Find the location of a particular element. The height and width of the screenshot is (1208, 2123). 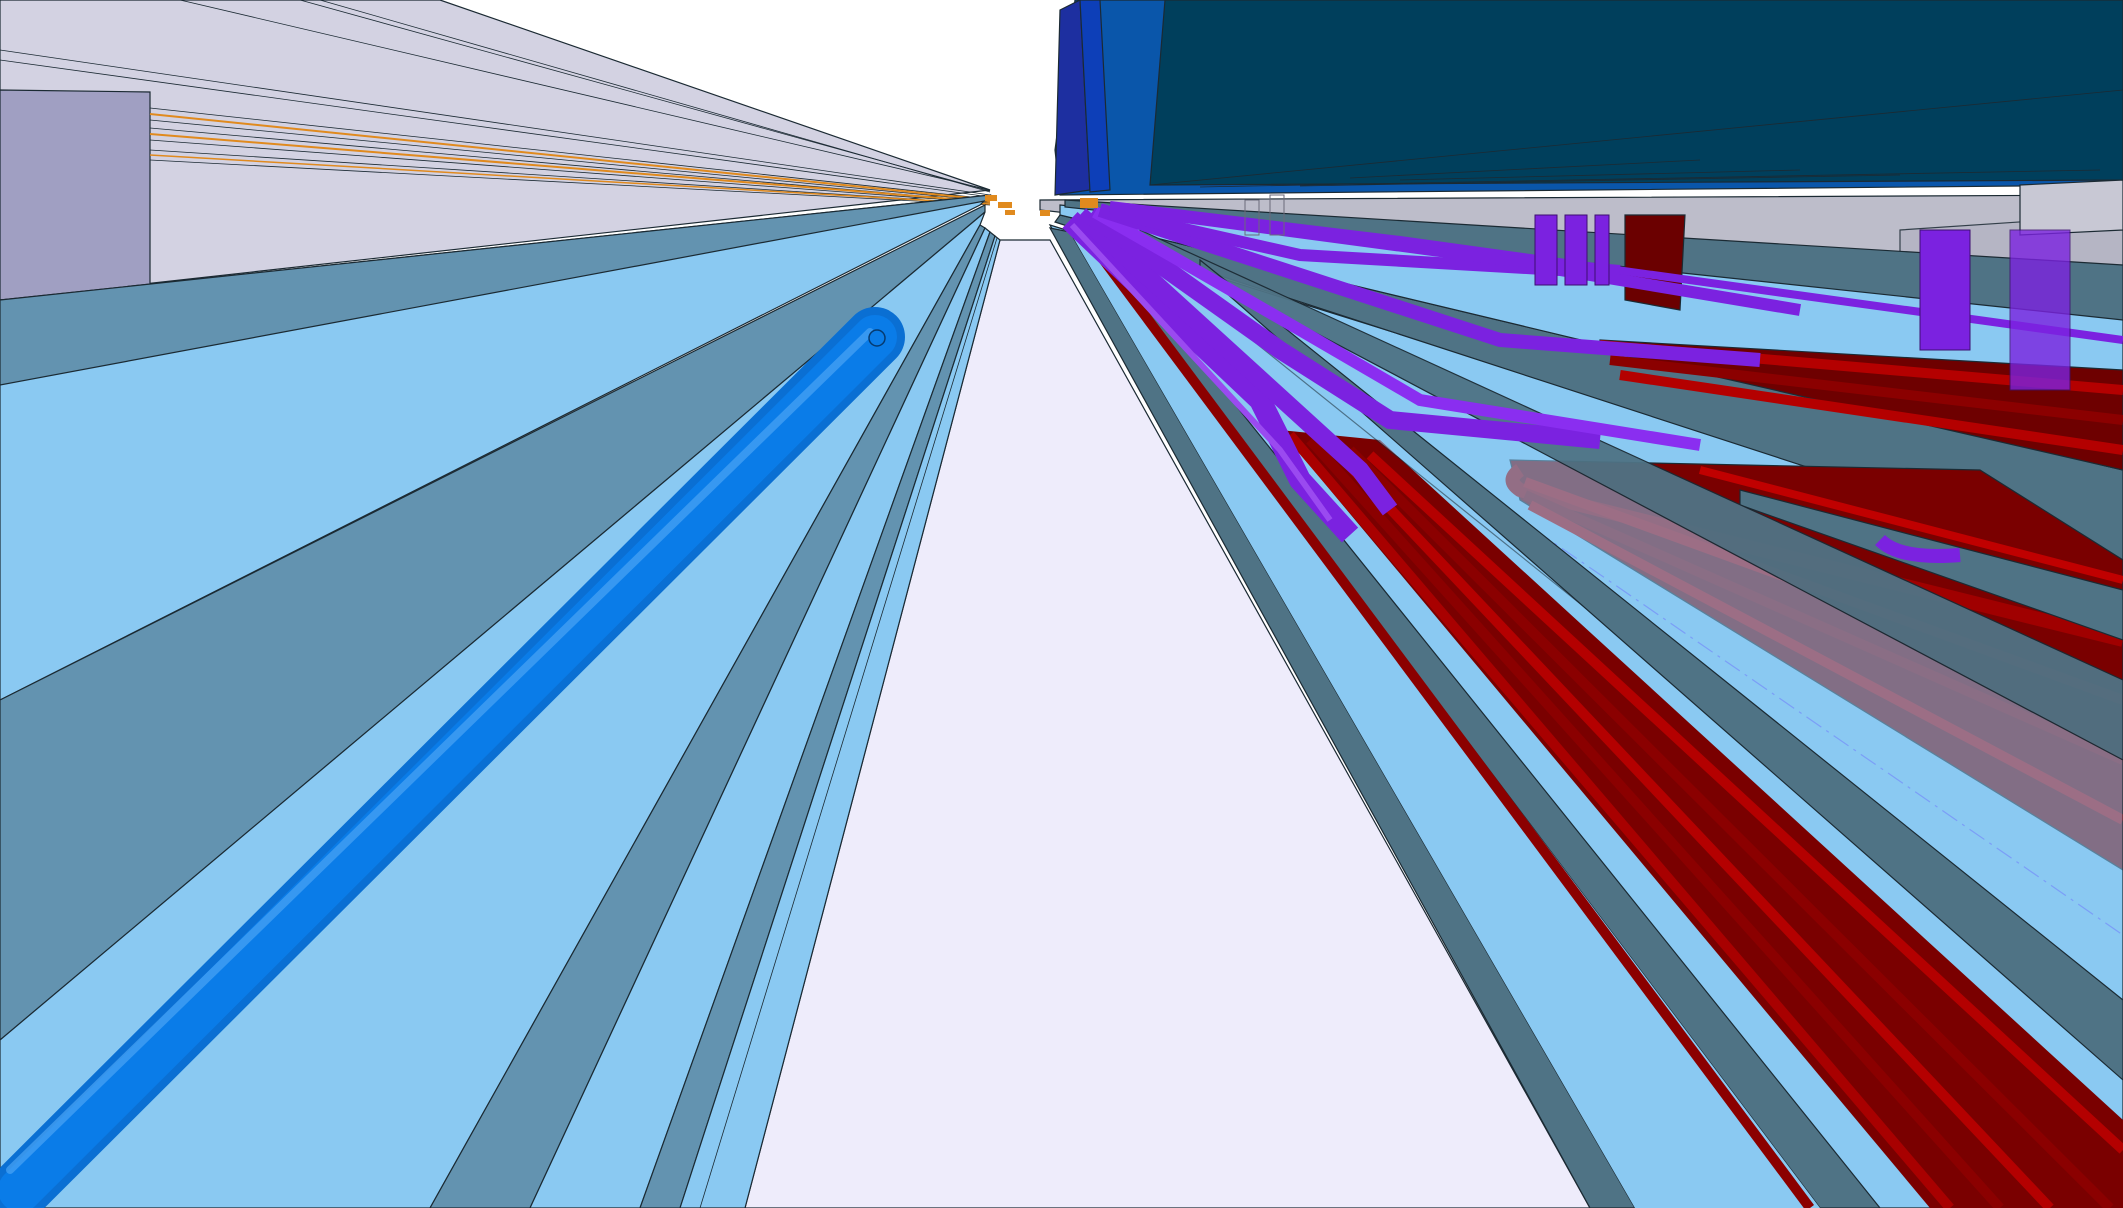

ceiling-slab is located at coordinates (495, 150).